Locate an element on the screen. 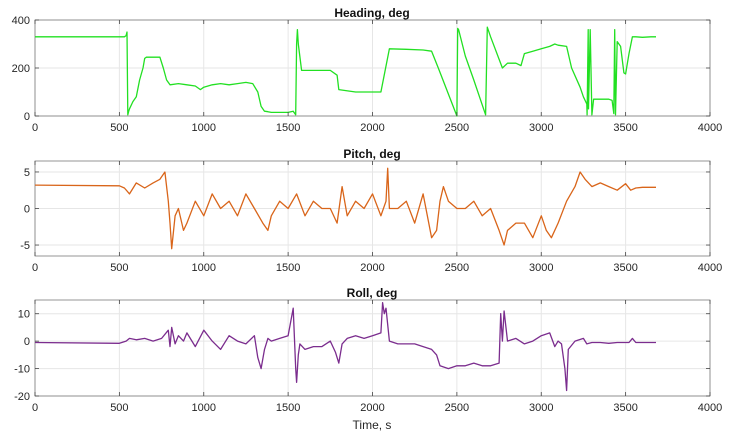 Image resolution: width=732 pixels, height=435 pixels. roll-x-tick-label-0: 0 is located at coordinates (35, 408).